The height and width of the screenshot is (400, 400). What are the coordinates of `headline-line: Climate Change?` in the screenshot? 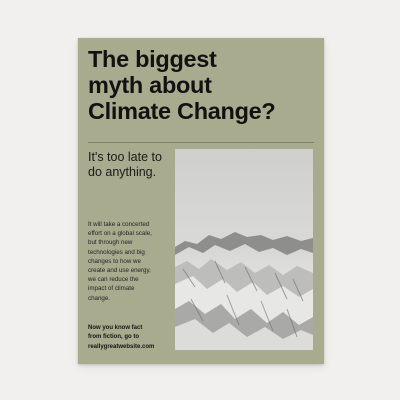 It's located at (182, 111).